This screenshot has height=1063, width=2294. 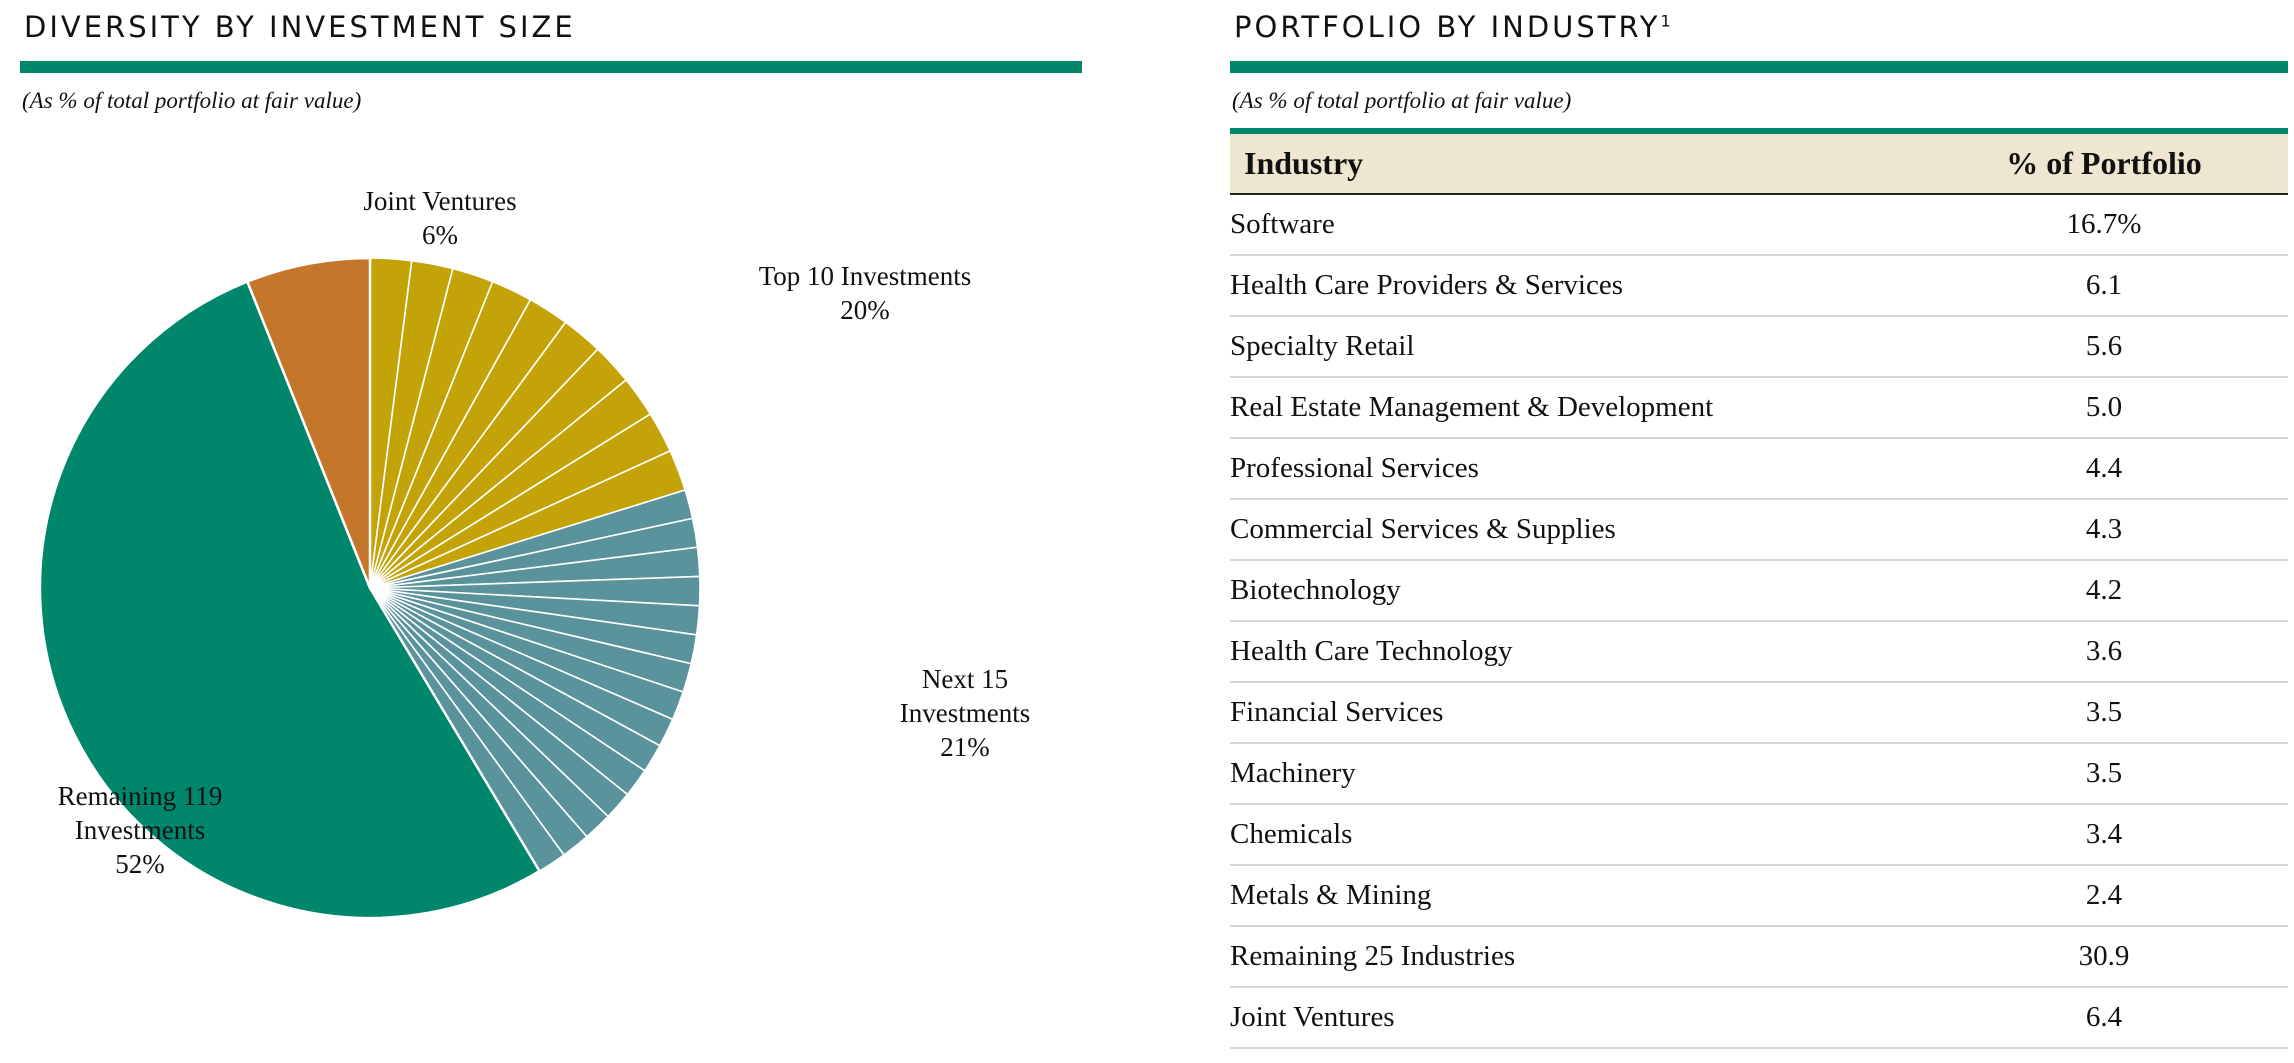 What do you see at coordinates (2104, 835) in the screenshot?
I see `industry-pct-cell: 3.4` at bounding box center [2104, 835].